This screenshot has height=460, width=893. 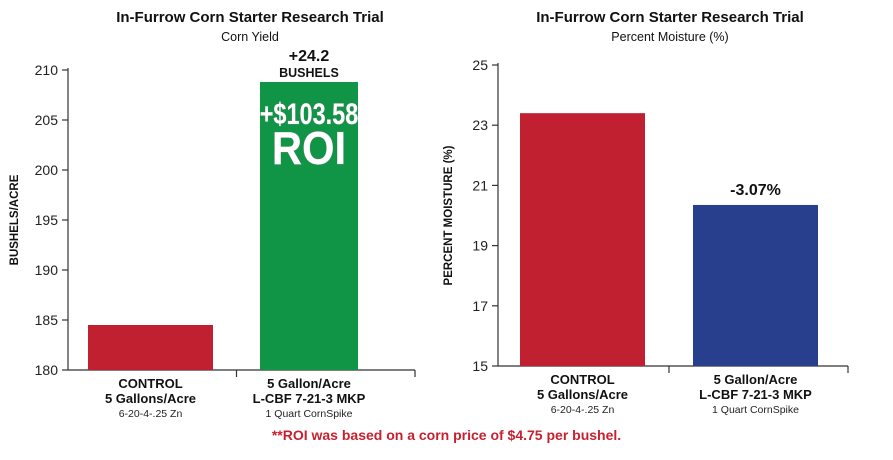 What do you see at coordinates (480, 125) in the screenshot?
I see `y-tick-label: 23` at bounding box center [480, 125].